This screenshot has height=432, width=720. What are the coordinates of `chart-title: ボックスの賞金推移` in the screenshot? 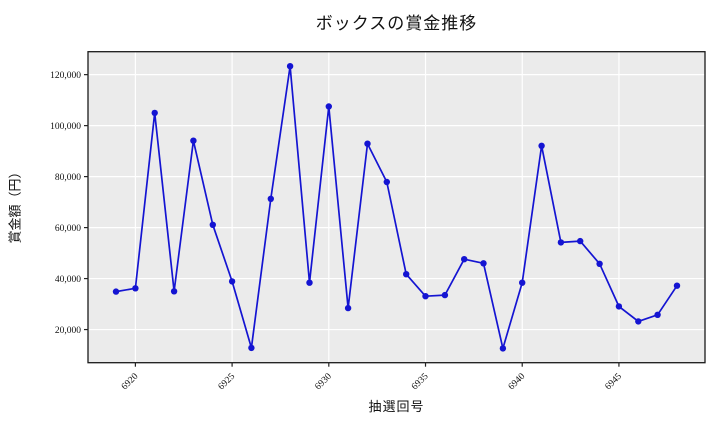 It's located at (396, 23).